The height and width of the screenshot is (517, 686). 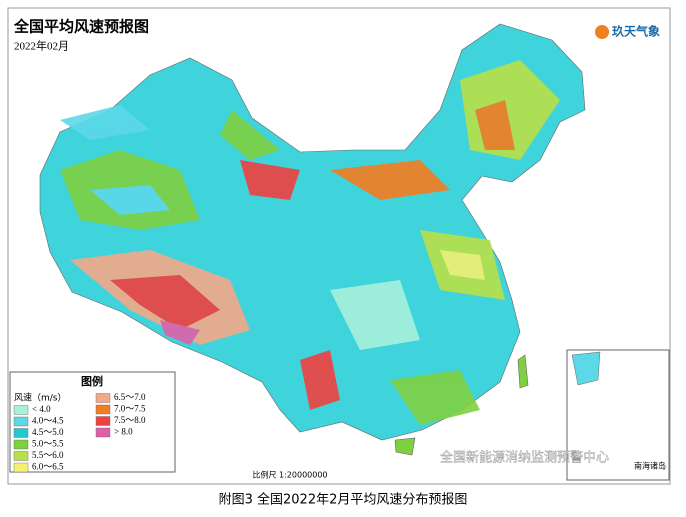 I want to click on caption: 附图3 全国2022年2月平均风速分布预报图, so click(x=343, y=500).